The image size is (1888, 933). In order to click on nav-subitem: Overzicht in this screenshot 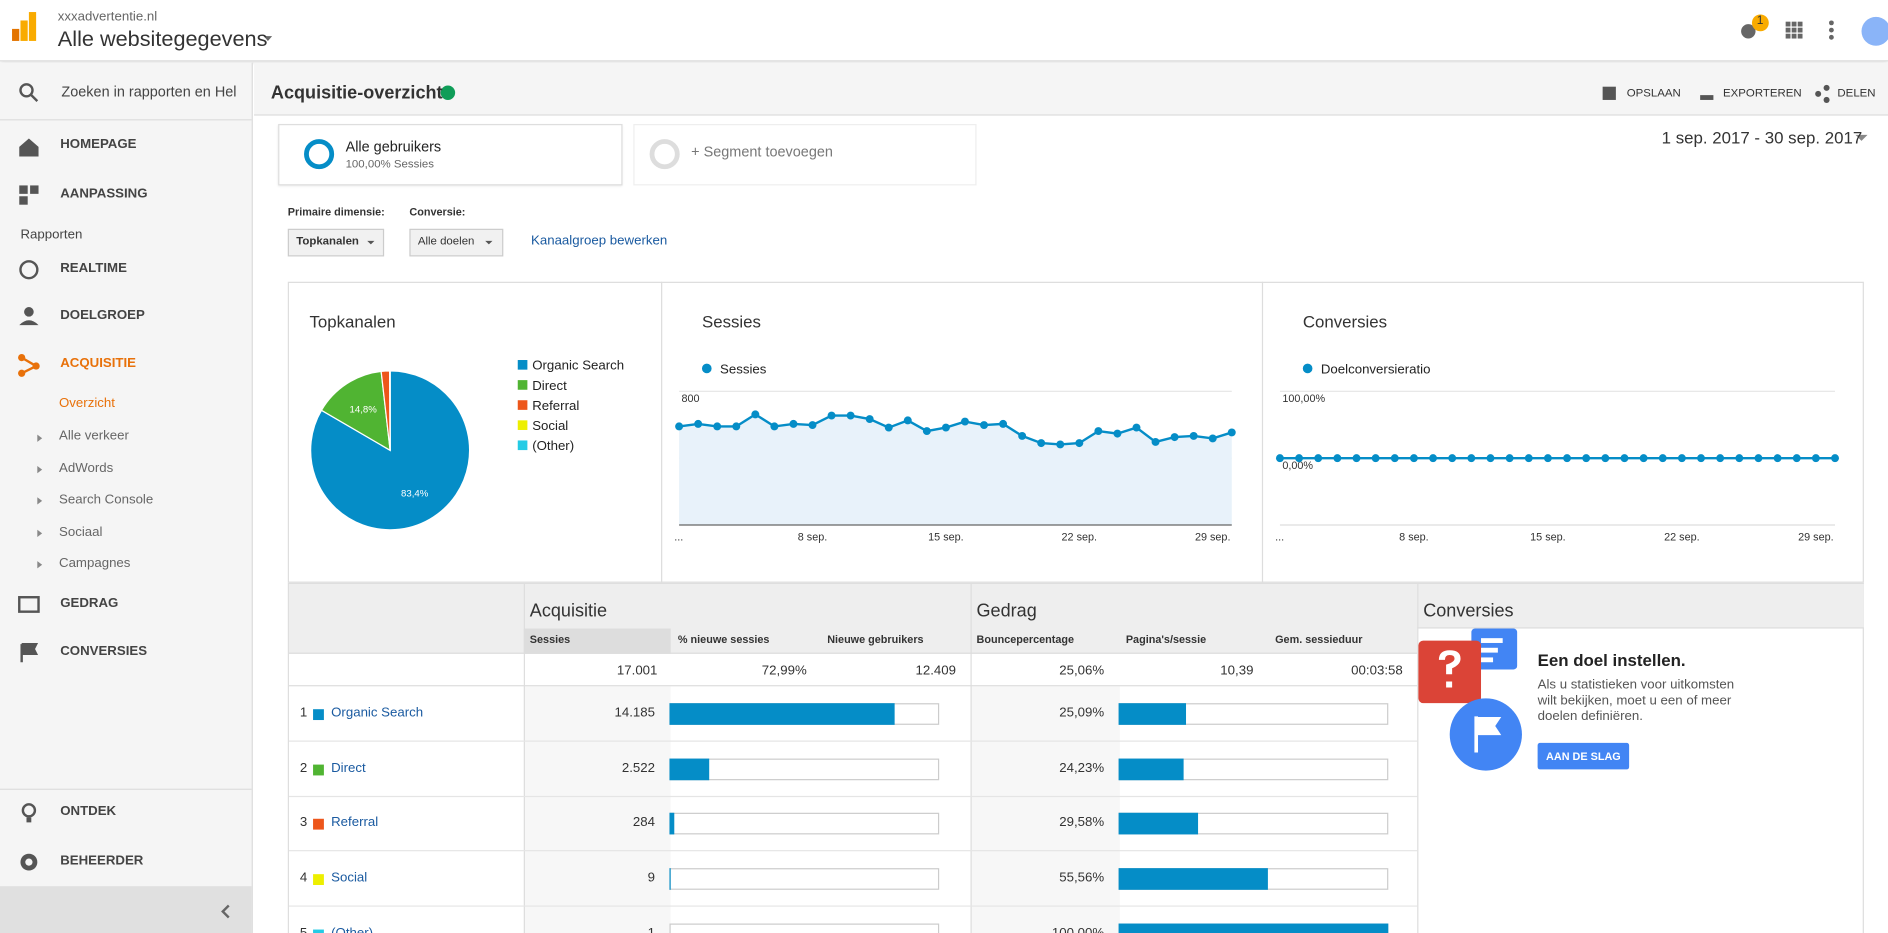, I will do `click(86, 403)`.